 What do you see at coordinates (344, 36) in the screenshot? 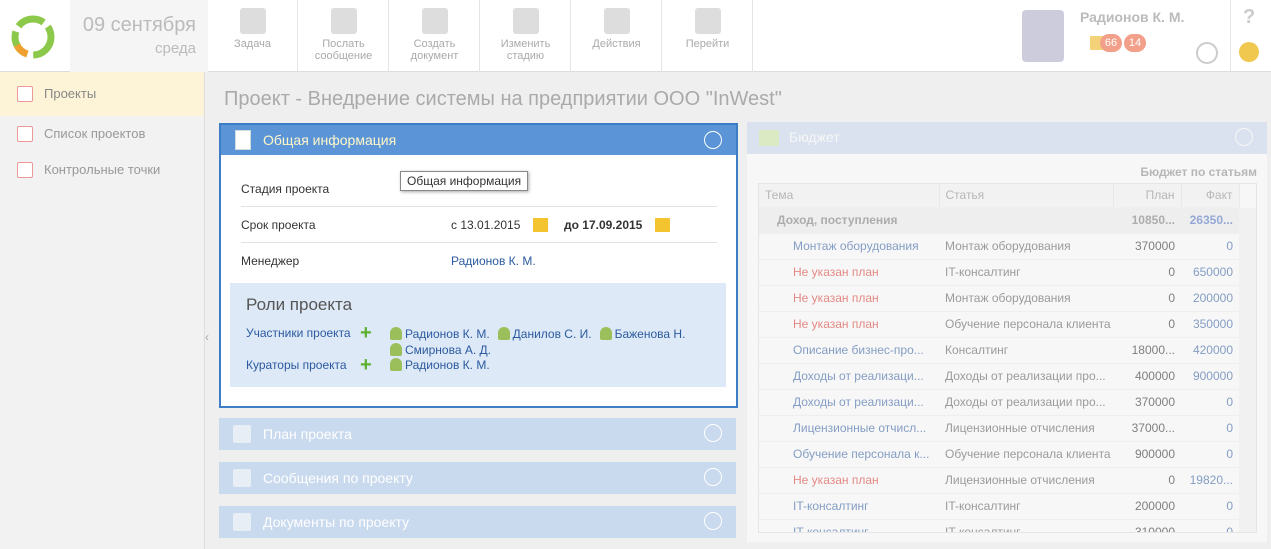
I see `toolbar-button: Послать сообщение` at bounding box center [344, 36].